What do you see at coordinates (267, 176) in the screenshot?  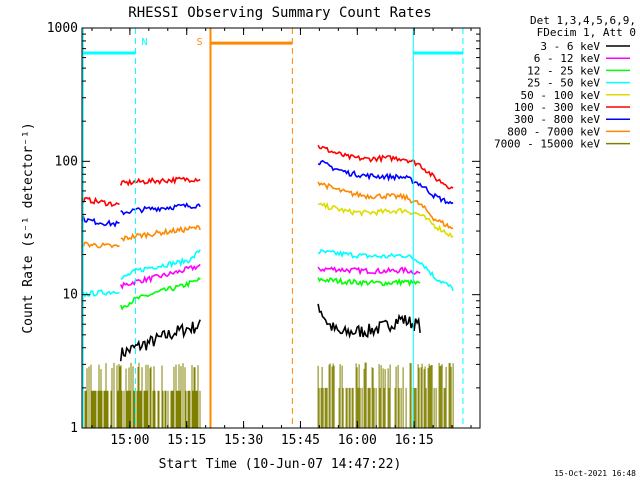 I see `series-100-300-kev` at bounding box center [267, 176].